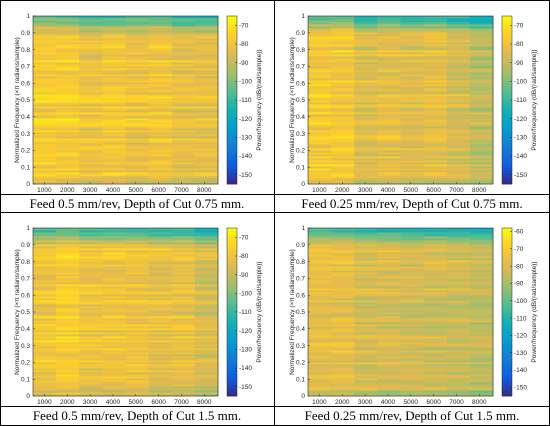 The width and height of the screenshot is (550, 426). What do you see at coordinates (232, 312) in the screenshot?
I see `colorbar` at bounding box center [232, 312].